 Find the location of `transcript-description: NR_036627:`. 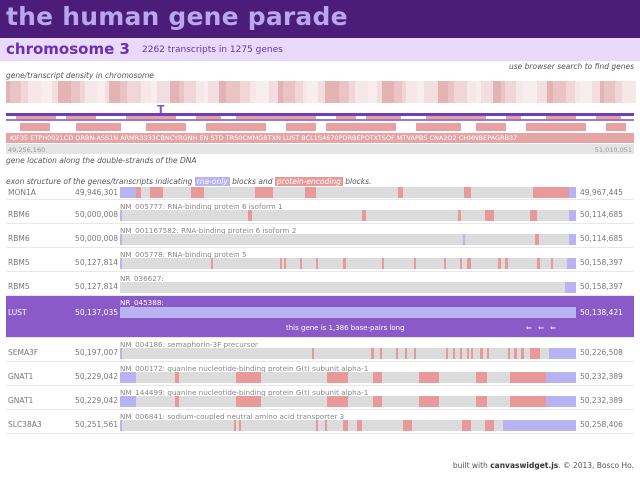

transcript-description: NR_036627: is located at coordinates (142, 278).